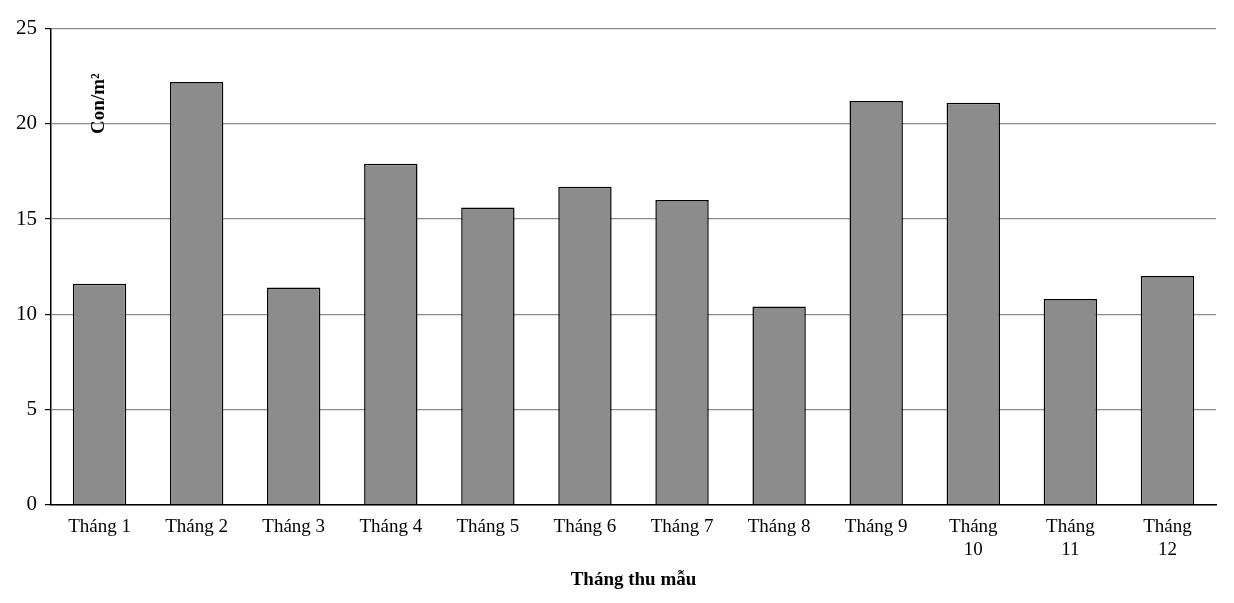 This screenshot has width=1234, height=603. Describe the element at coordinates (1168, 536) in the screenshot. I see `x-tick-label: Tháng 12` at that location.